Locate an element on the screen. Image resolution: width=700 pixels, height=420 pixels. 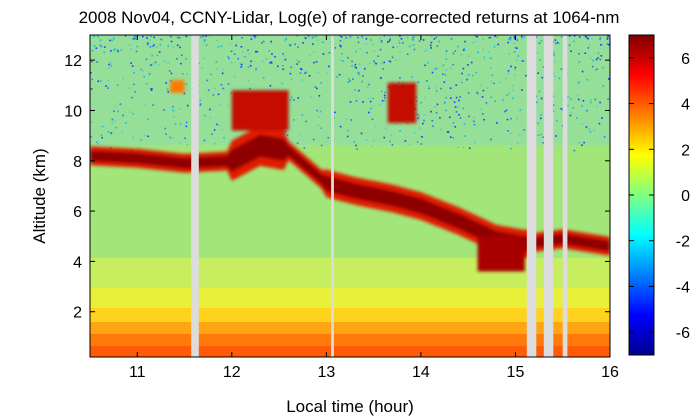
colorbar: 6 4 2 0 -2 -4 -6 is located at coordinates (659, 195).